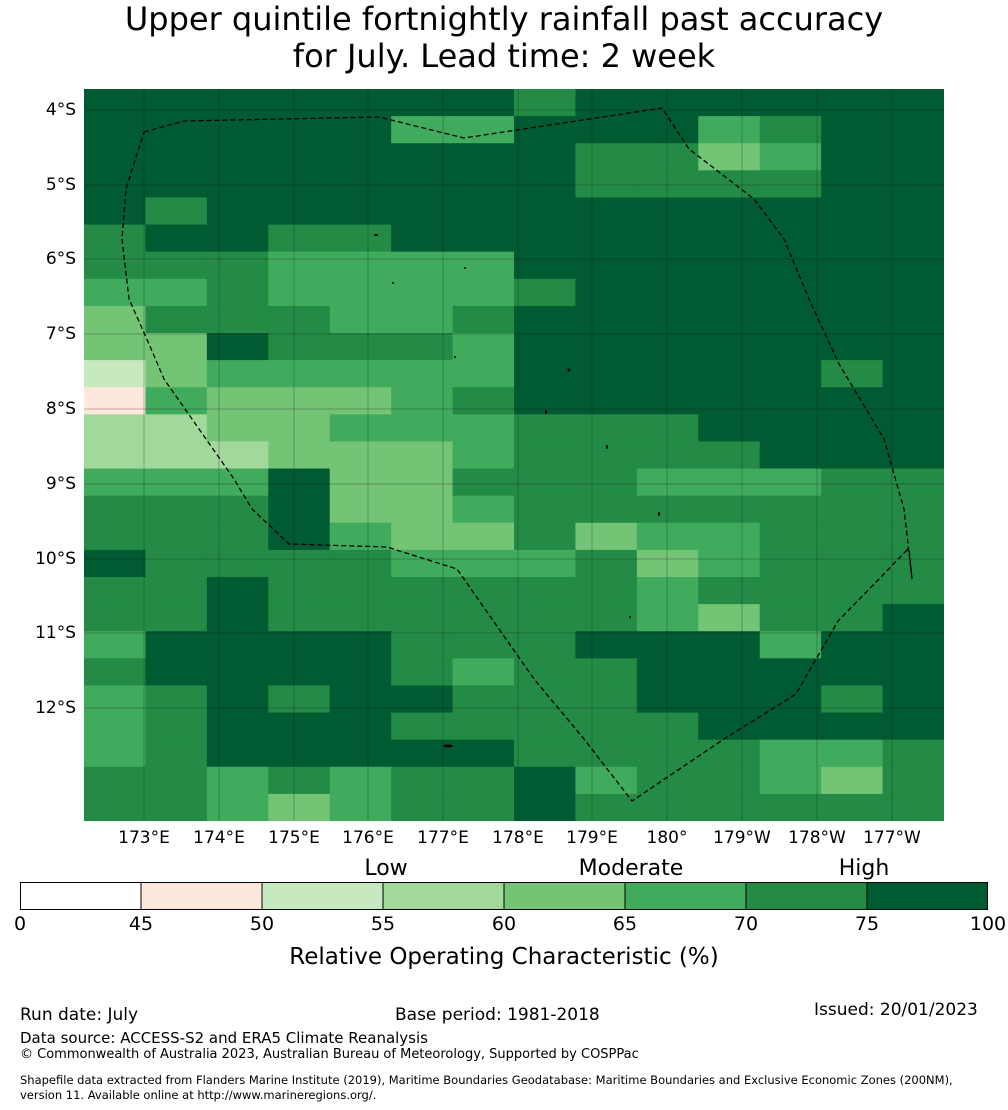  What do you see at coordinates (504, 957) in the screenshot?
I see `colorbar-title: Relative Operating Characteristic (%)` at bounding box center [504, 957].